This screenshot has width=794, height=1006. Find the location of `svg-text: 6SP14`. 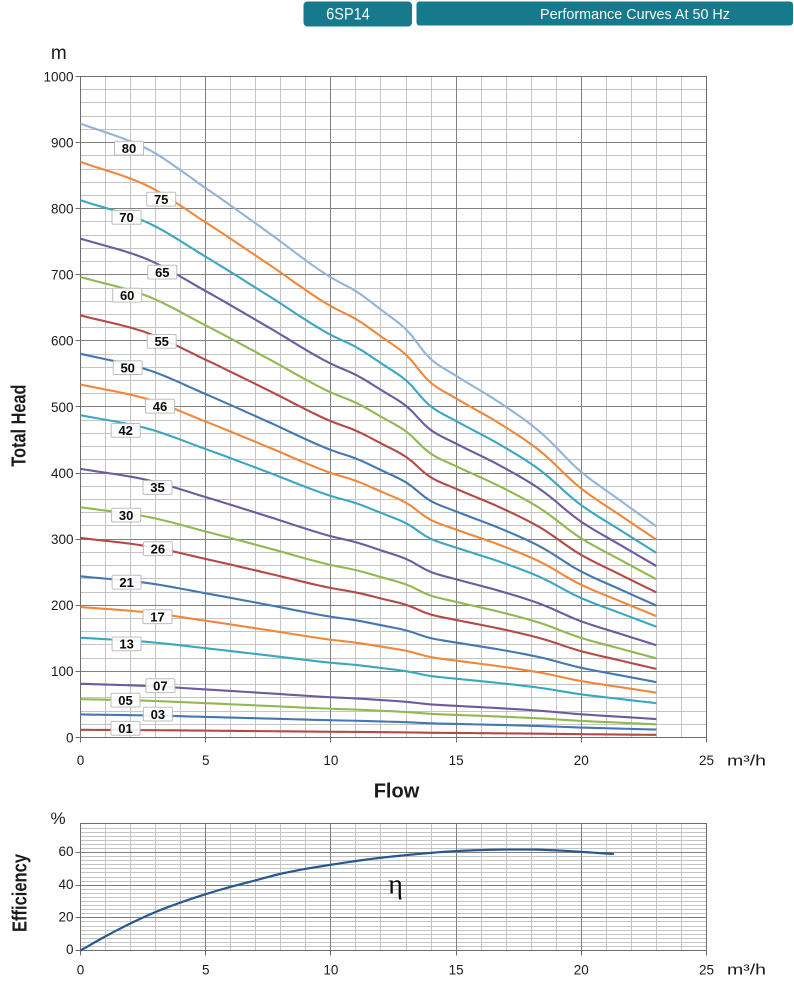

svg-text: 6SP14 is located at coordinates (348, 14).